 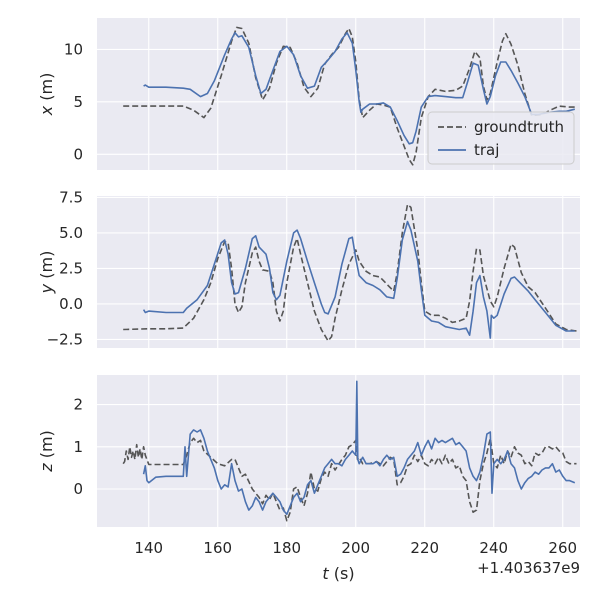 What do you see at coordinates (46, 468) in the screenshot?
I see `y-axis-label-var: z` at bounding box center [46, 468].